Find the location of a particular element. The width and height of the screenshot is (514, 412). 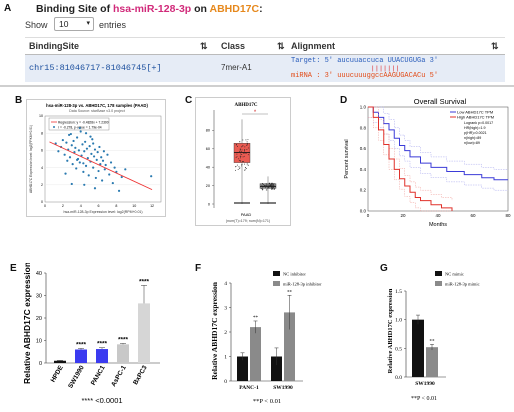

scatter-points is located at coordinates (103, 159).